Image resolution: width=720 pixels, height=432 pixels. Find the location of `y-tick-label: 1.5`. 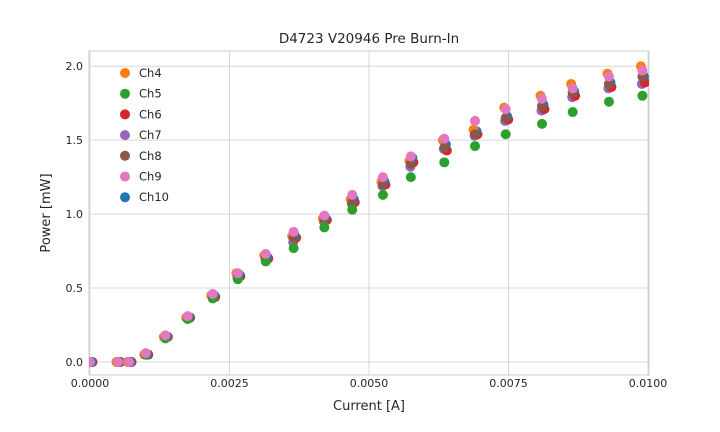

y-tick-label: 1.5 is located at coordinates (75, 140).